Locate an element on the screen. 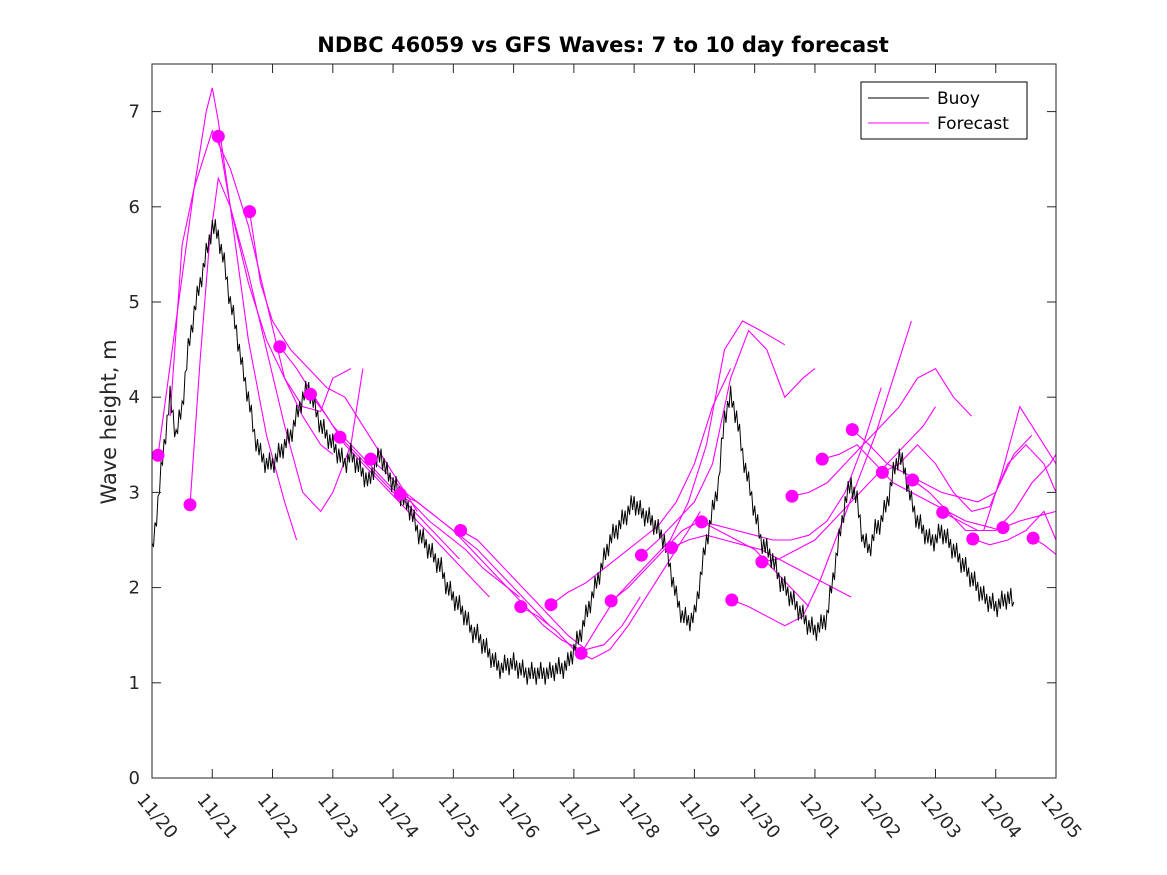 Image resolution: width=1167 pixels, height=875 pixels. x-tick-label: 11/24 is located at coordinates (397, 816).